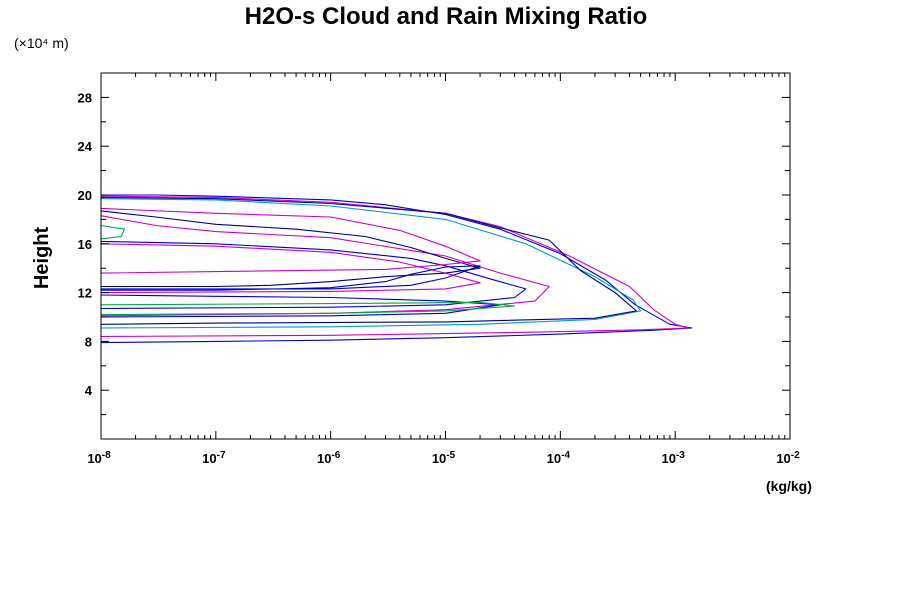 Image resolution: width=900 pixels, height=600 pixels. I want to click on x-tick-label: 10⁻⁵, so click(444, 458).